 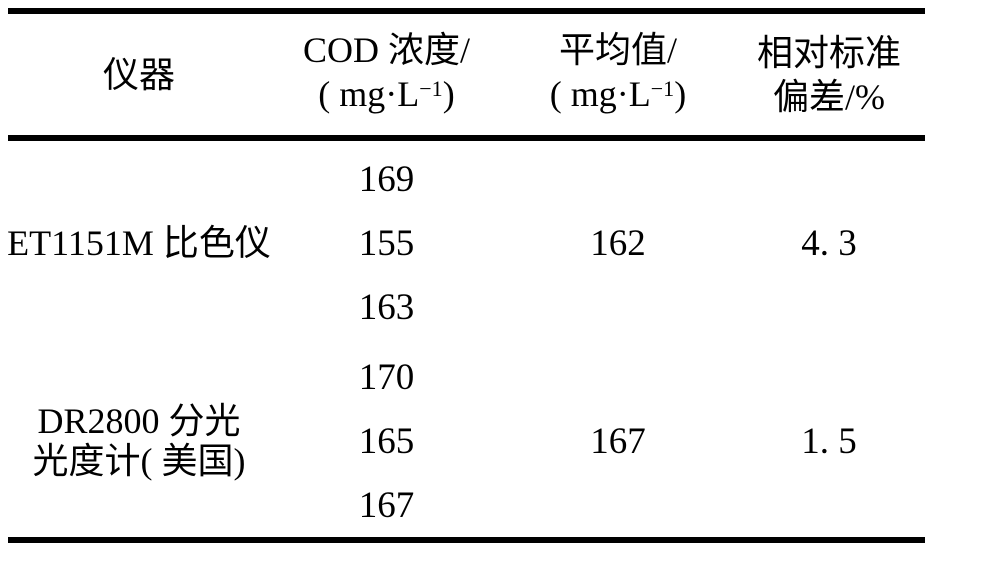 I want to click on rsd-value-cell: 1. 5, so click(x=829, y=441).